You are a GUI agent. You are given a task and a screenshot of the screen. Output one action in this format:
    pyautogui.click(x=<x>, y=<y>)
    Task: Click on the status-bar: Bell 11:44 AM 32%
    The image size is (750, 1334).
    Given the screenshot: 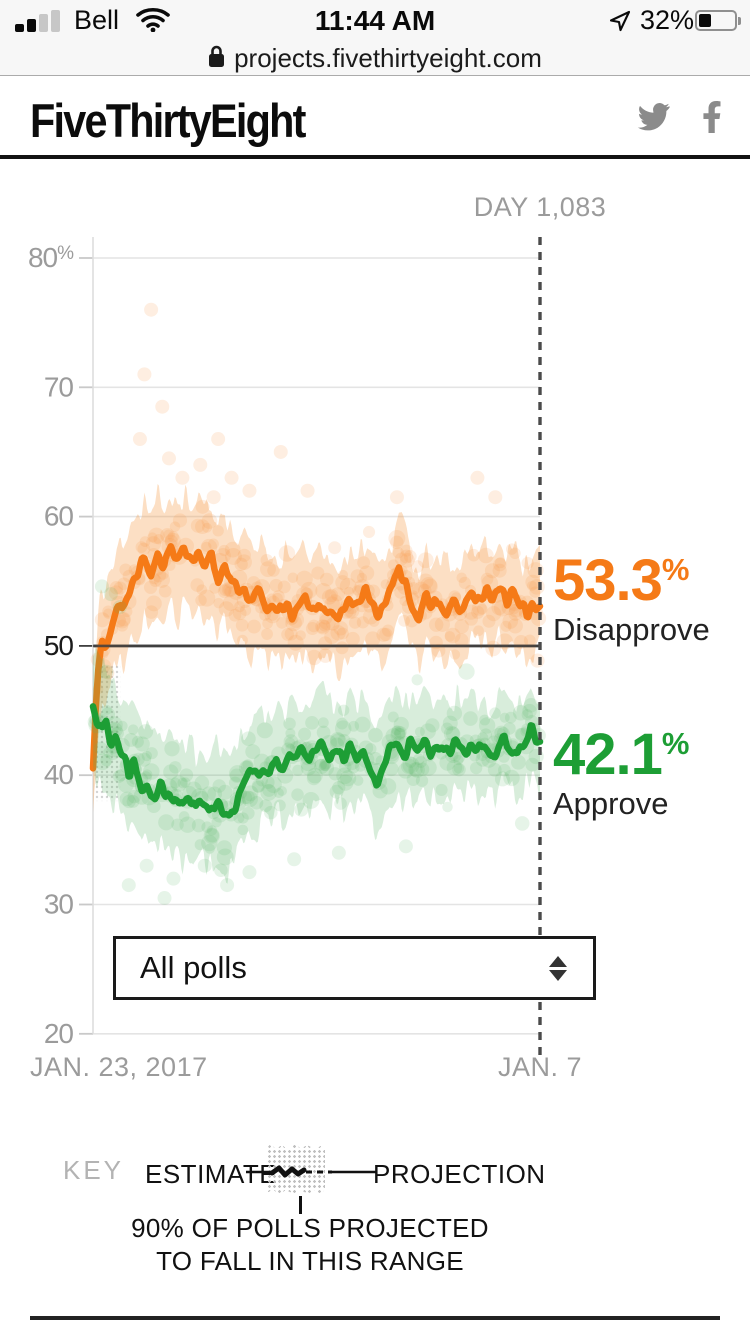 What is the action you would take?
    pyautogui.click(x=375, y=21)
    